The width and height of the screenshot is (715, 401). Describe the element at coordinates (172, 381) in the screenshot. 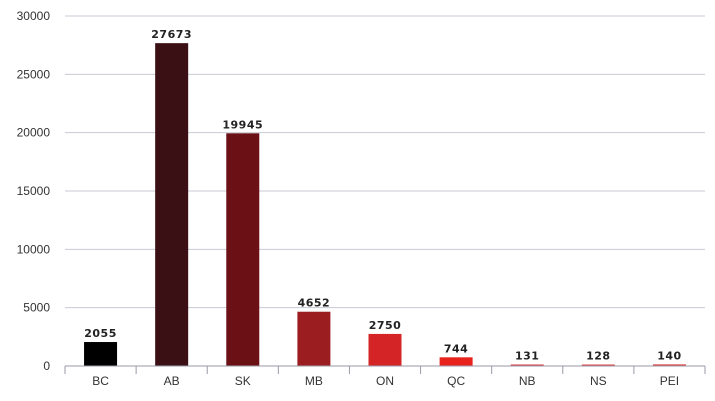

I see `x-category-ab: AB` at that location.